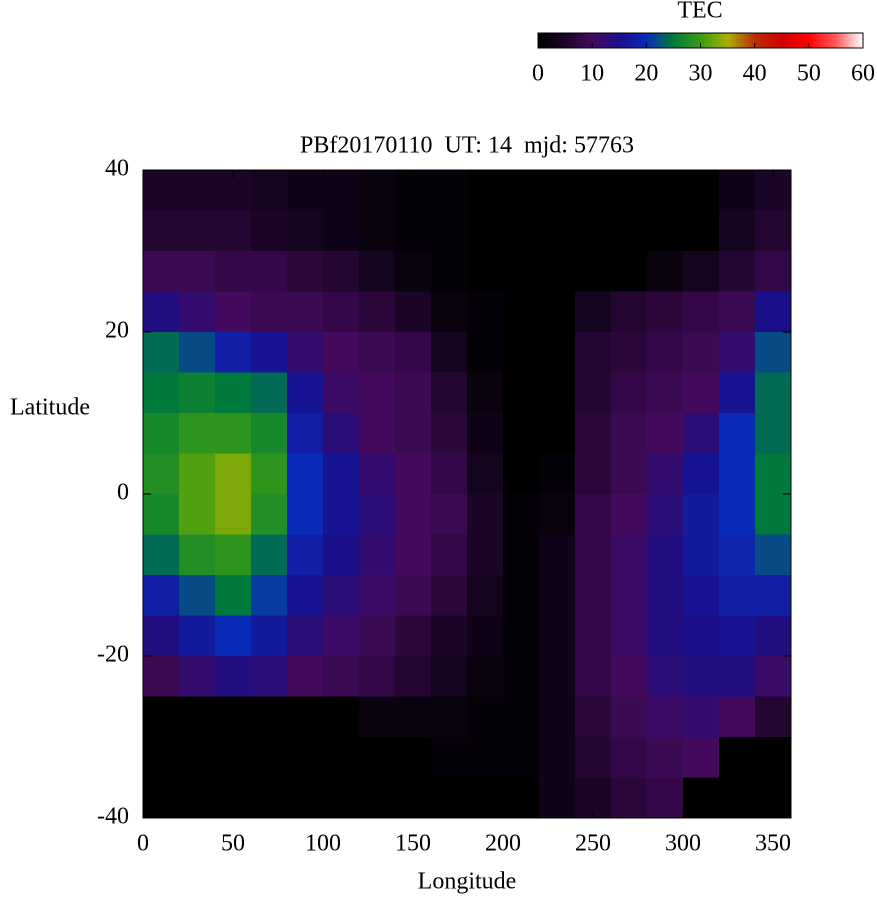 The image size is (877, 900). I want to click on y-tick-label: 40, so click(117, 169).